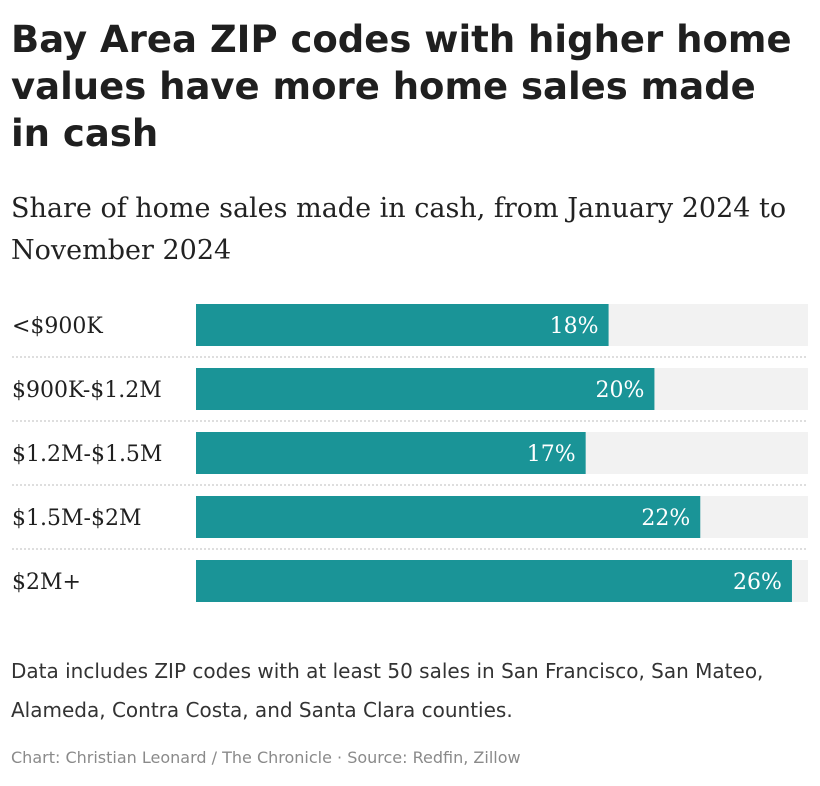 The width and height of the screenshot is (820, 786). What do you see at coordinates (46, 582) in the screenshot?
I see `category-label: $2M+` at bounding box center [46, 582].